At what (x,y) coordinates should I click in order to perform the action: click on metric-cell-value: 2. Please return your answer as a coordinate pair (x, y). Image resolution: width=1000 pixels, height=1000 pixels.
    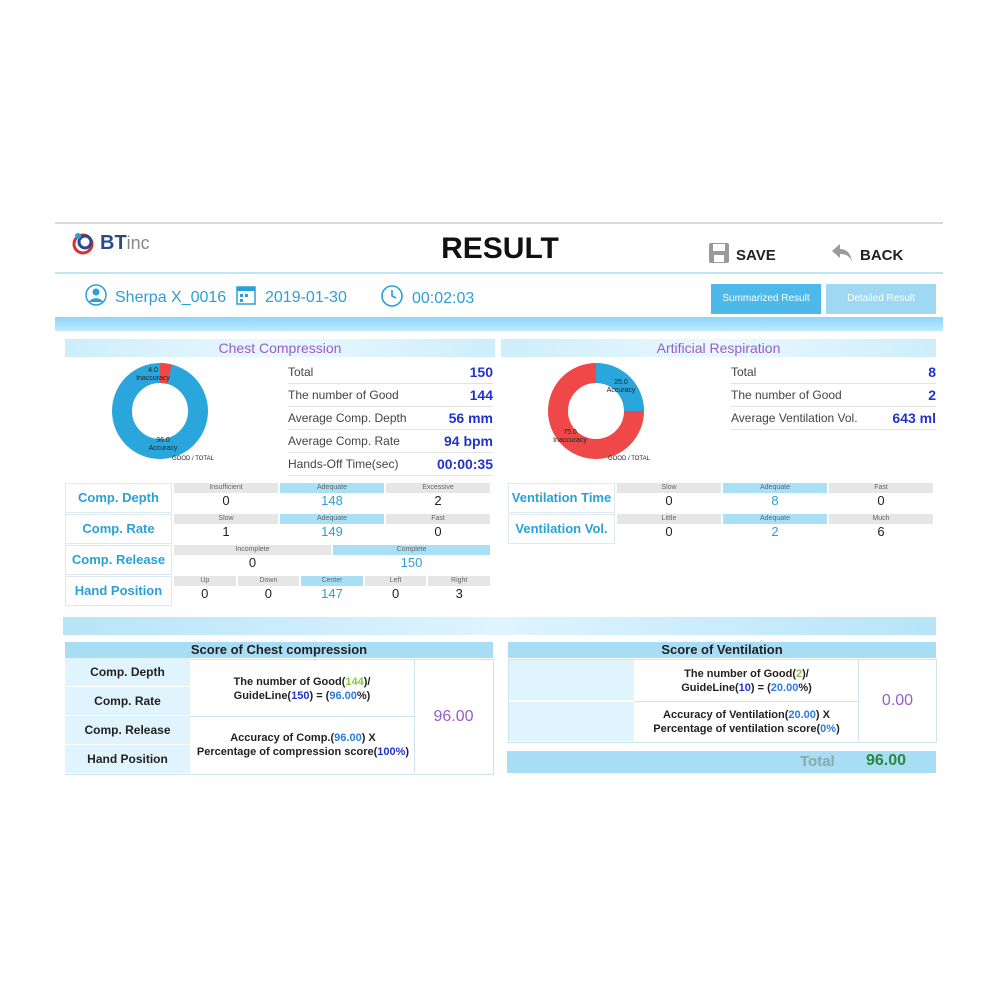
    Looking at the image, I should click on (438, 500).